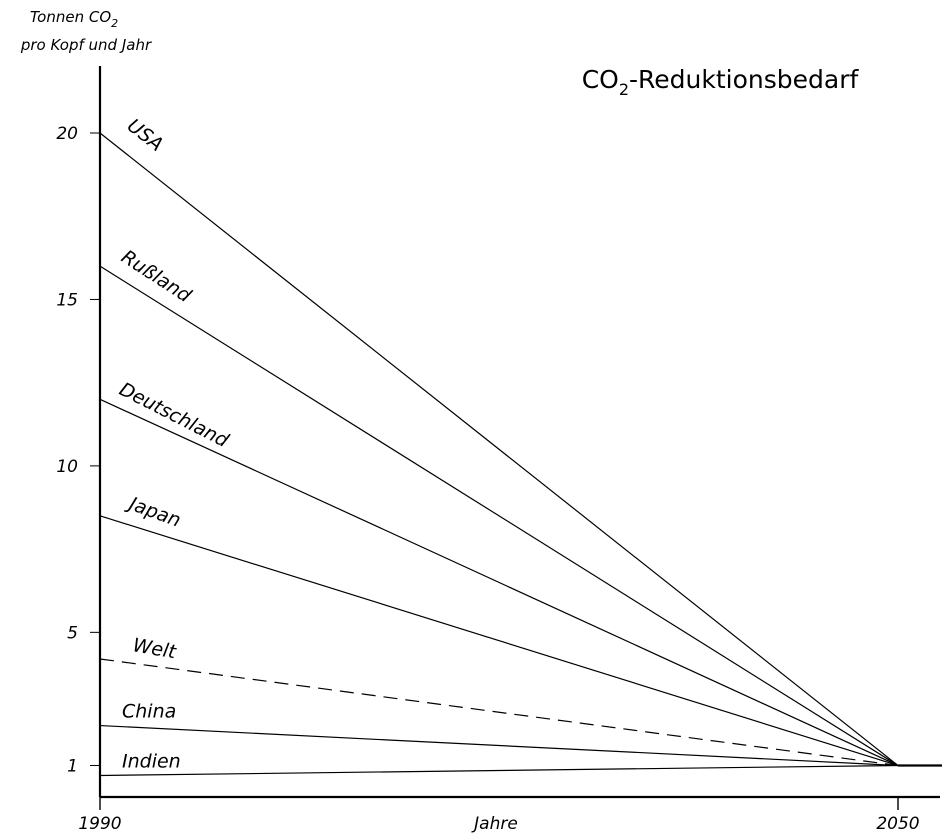 This screenshot has height=837, width=952. I want to click on series-label-ru-land: Rußland, so click(156, 277).